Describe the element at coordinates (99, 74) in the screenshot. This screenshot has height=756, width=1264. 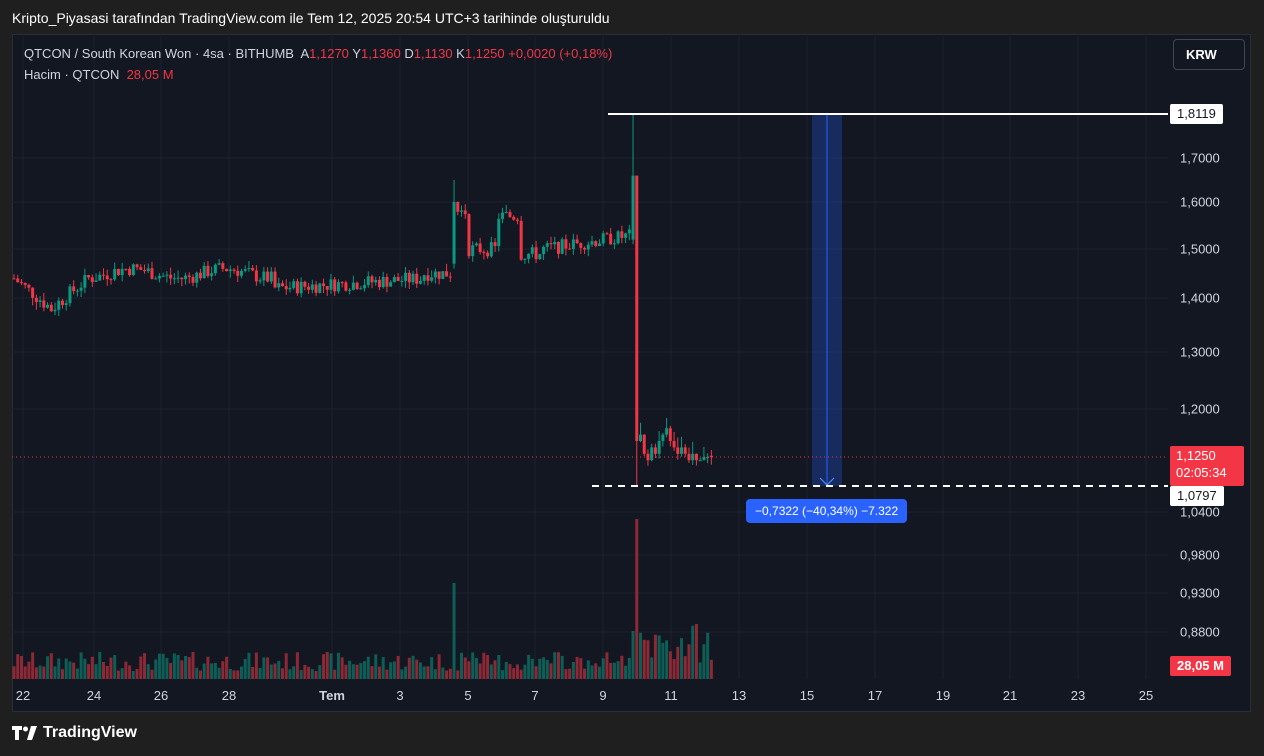
I see `volume-legend: Hacim · QTCON 28,05 M` at that location.